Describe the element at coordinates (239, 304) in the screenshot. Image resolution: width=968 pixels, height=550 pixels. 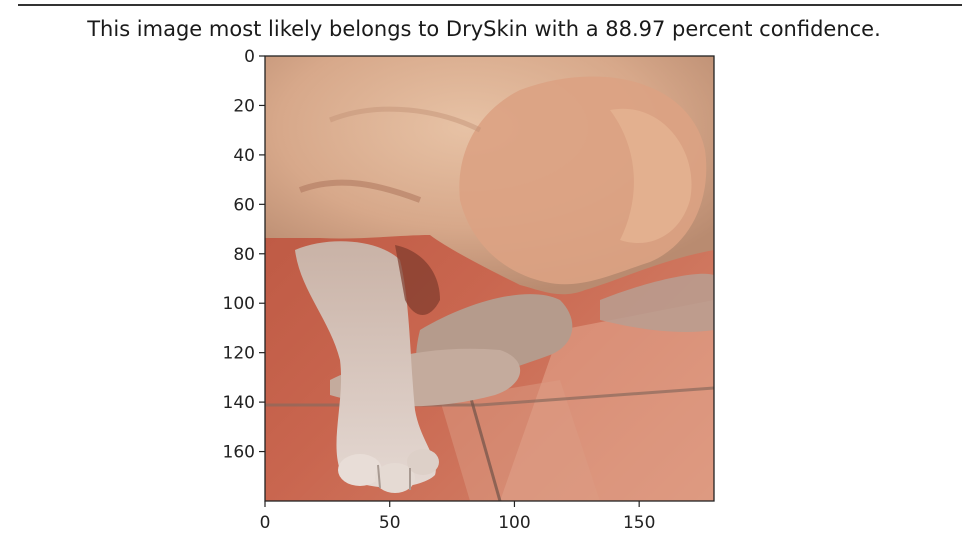
I see `y-tick-label: 100` at that location.